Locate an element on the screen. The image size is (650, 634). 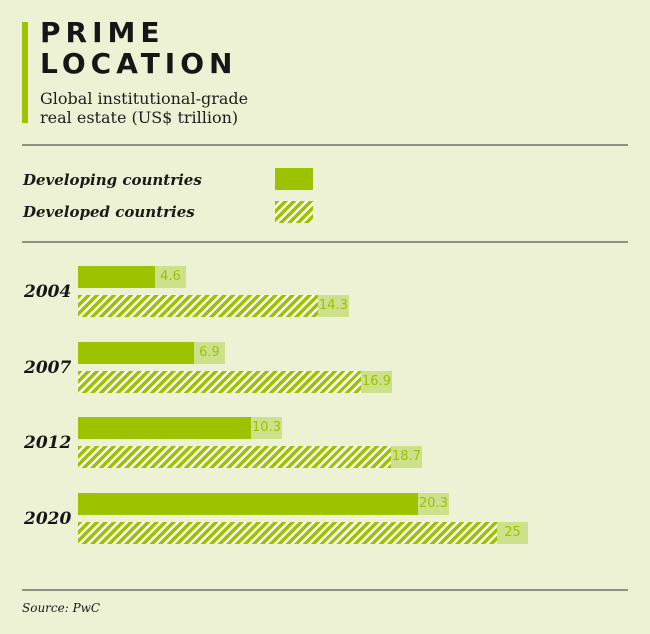
source-note: Source: PwC is located at coordinates (61, 608).